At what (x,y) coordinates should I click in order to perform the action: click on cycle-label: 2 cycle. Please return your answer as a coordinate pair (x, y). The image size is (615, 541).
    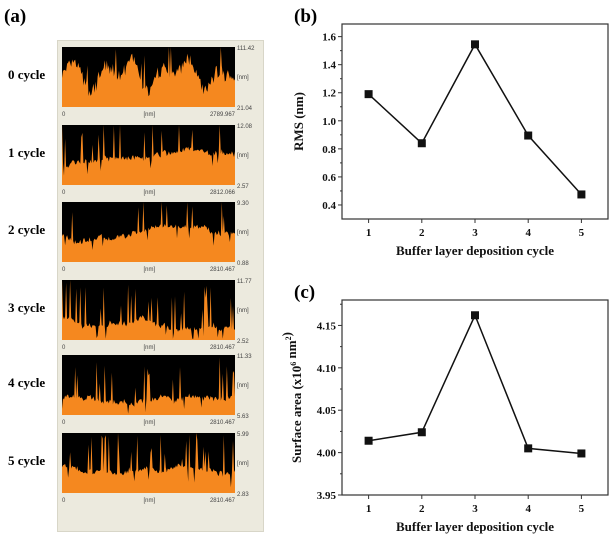
    Looking at the image, I should click on (27, 229).